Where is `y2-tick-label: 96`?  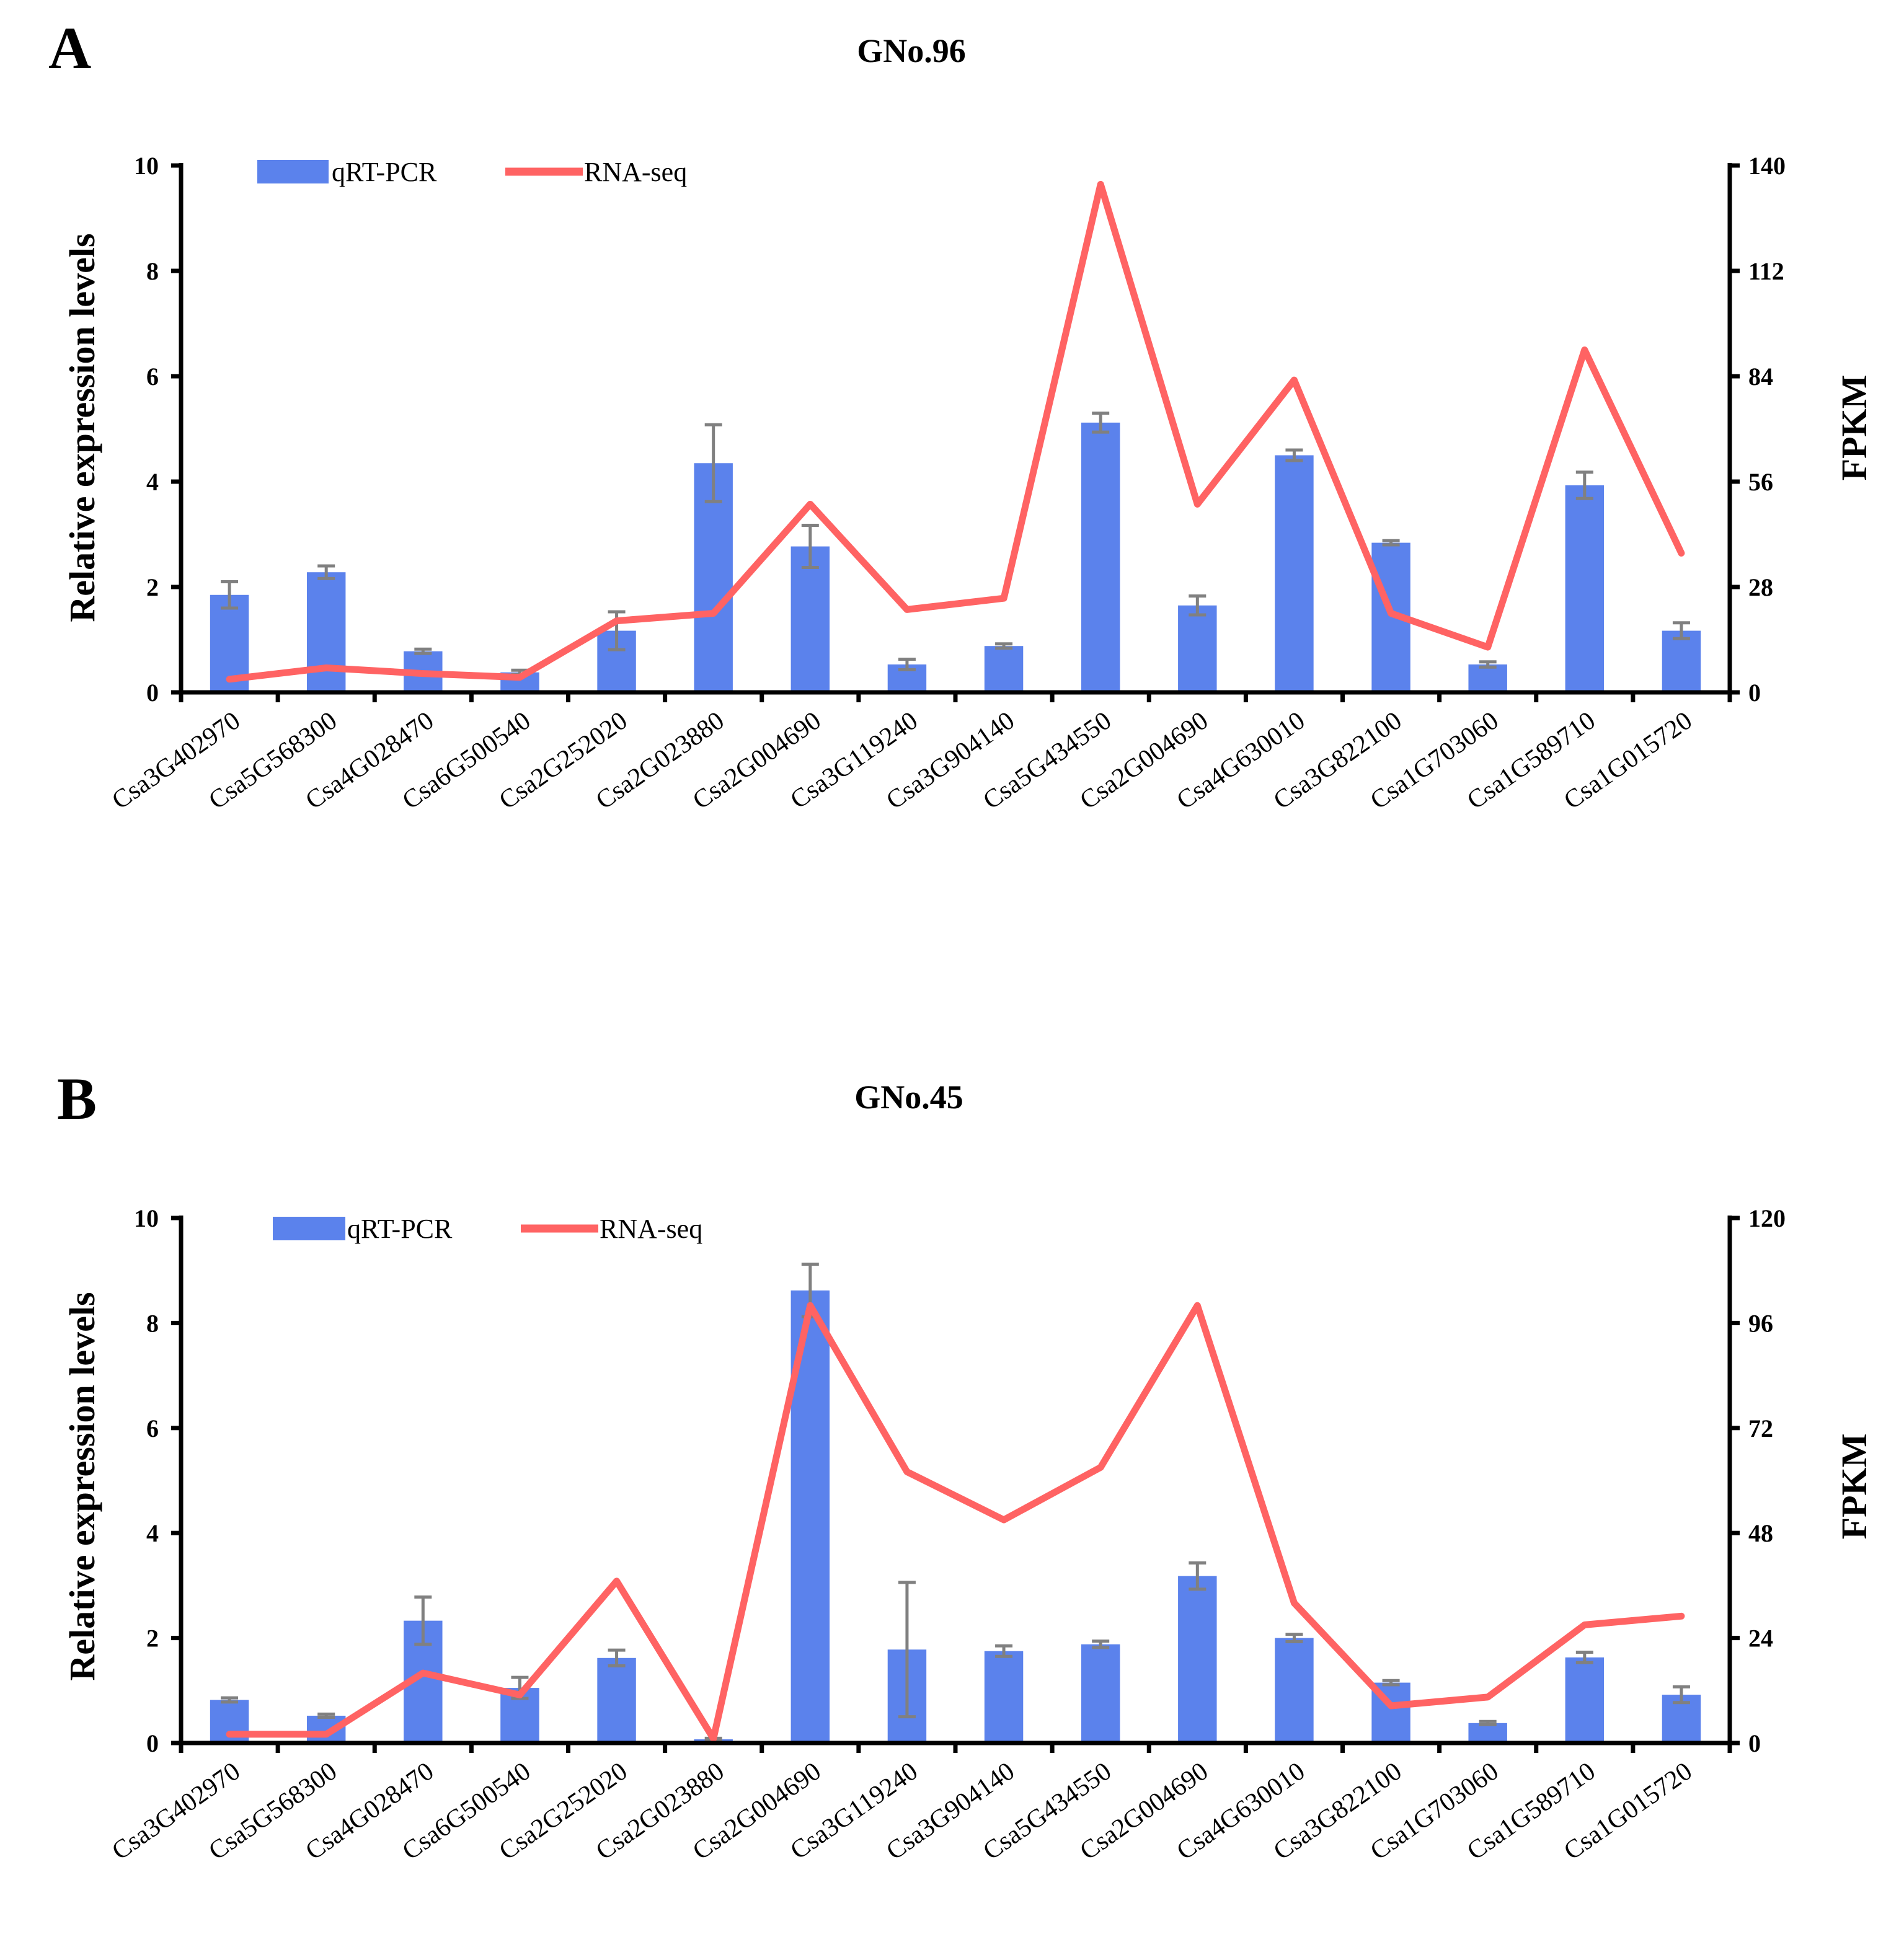 y2-tick-label: 96 is located at coordinates (1761, 1323).